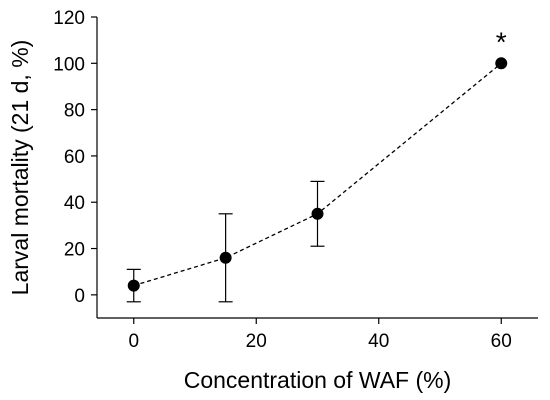 This screenshot has width=550, height=400. What do you see at coordinates (79, 296) in the screenshot?
I see `y-tick-label: 0` at bounding box center [79, 296].